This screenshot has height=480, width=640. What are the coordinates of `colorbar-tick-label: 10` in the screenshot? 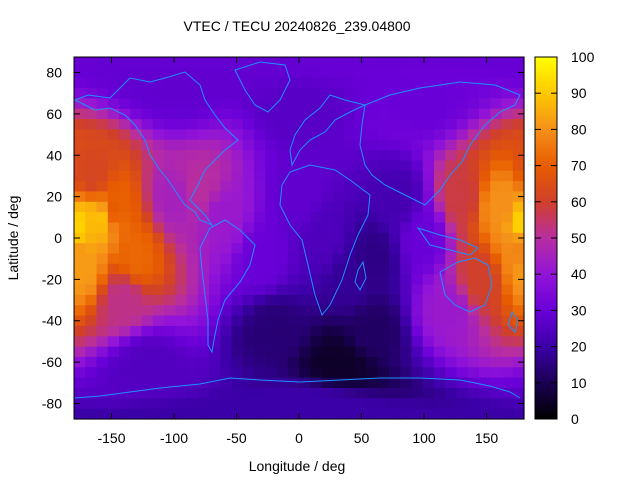 It's located at (579, 383).